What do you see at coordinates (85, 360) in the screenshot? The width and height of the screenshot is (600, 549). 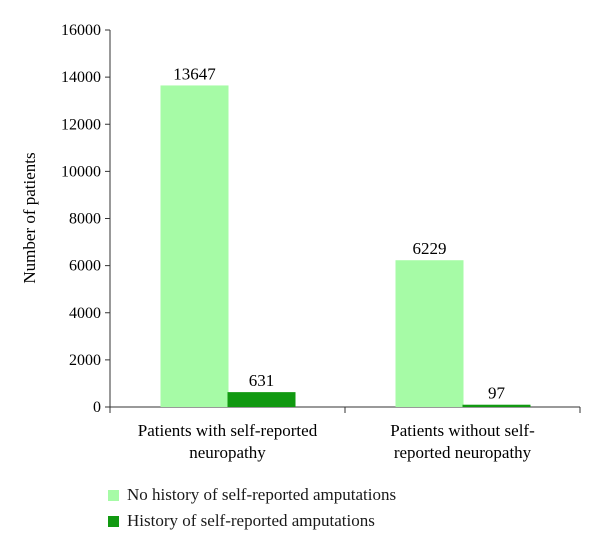 I see `y-tick-label: 2000` at bounding box center [85, 360].